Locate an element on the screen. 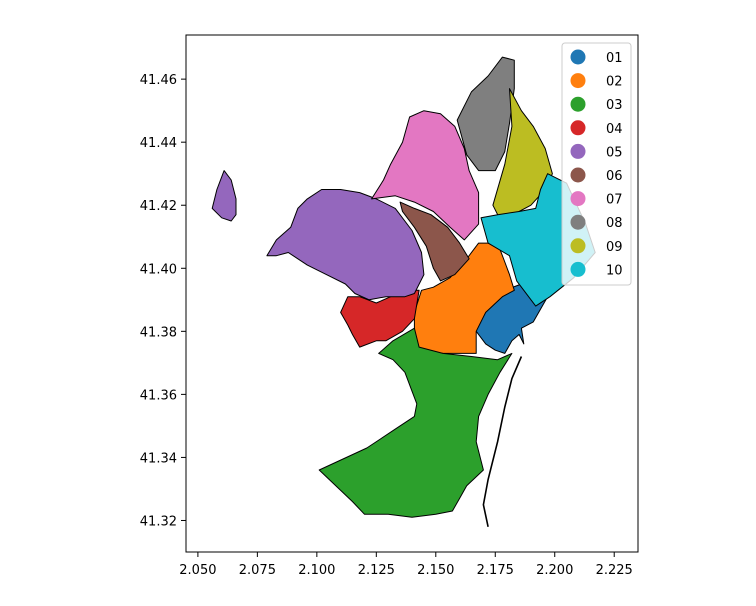 This screenshot has width=756, height=606. x-tick-label: 2.125 is located at coordinates (376, 570).